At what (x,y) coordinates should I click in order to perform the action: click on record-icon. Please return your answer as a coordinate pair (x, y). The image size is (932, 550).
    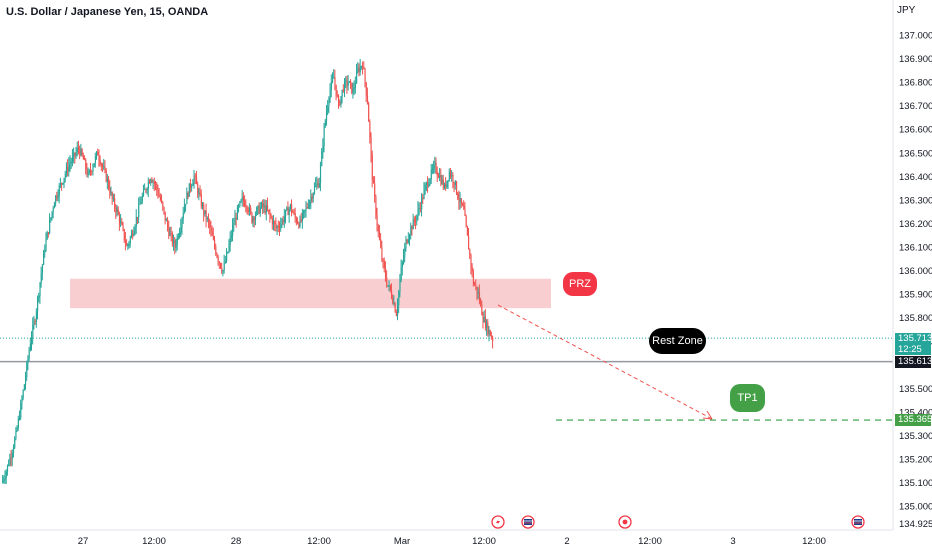
    Looking at the image, I should click on (625, 522).